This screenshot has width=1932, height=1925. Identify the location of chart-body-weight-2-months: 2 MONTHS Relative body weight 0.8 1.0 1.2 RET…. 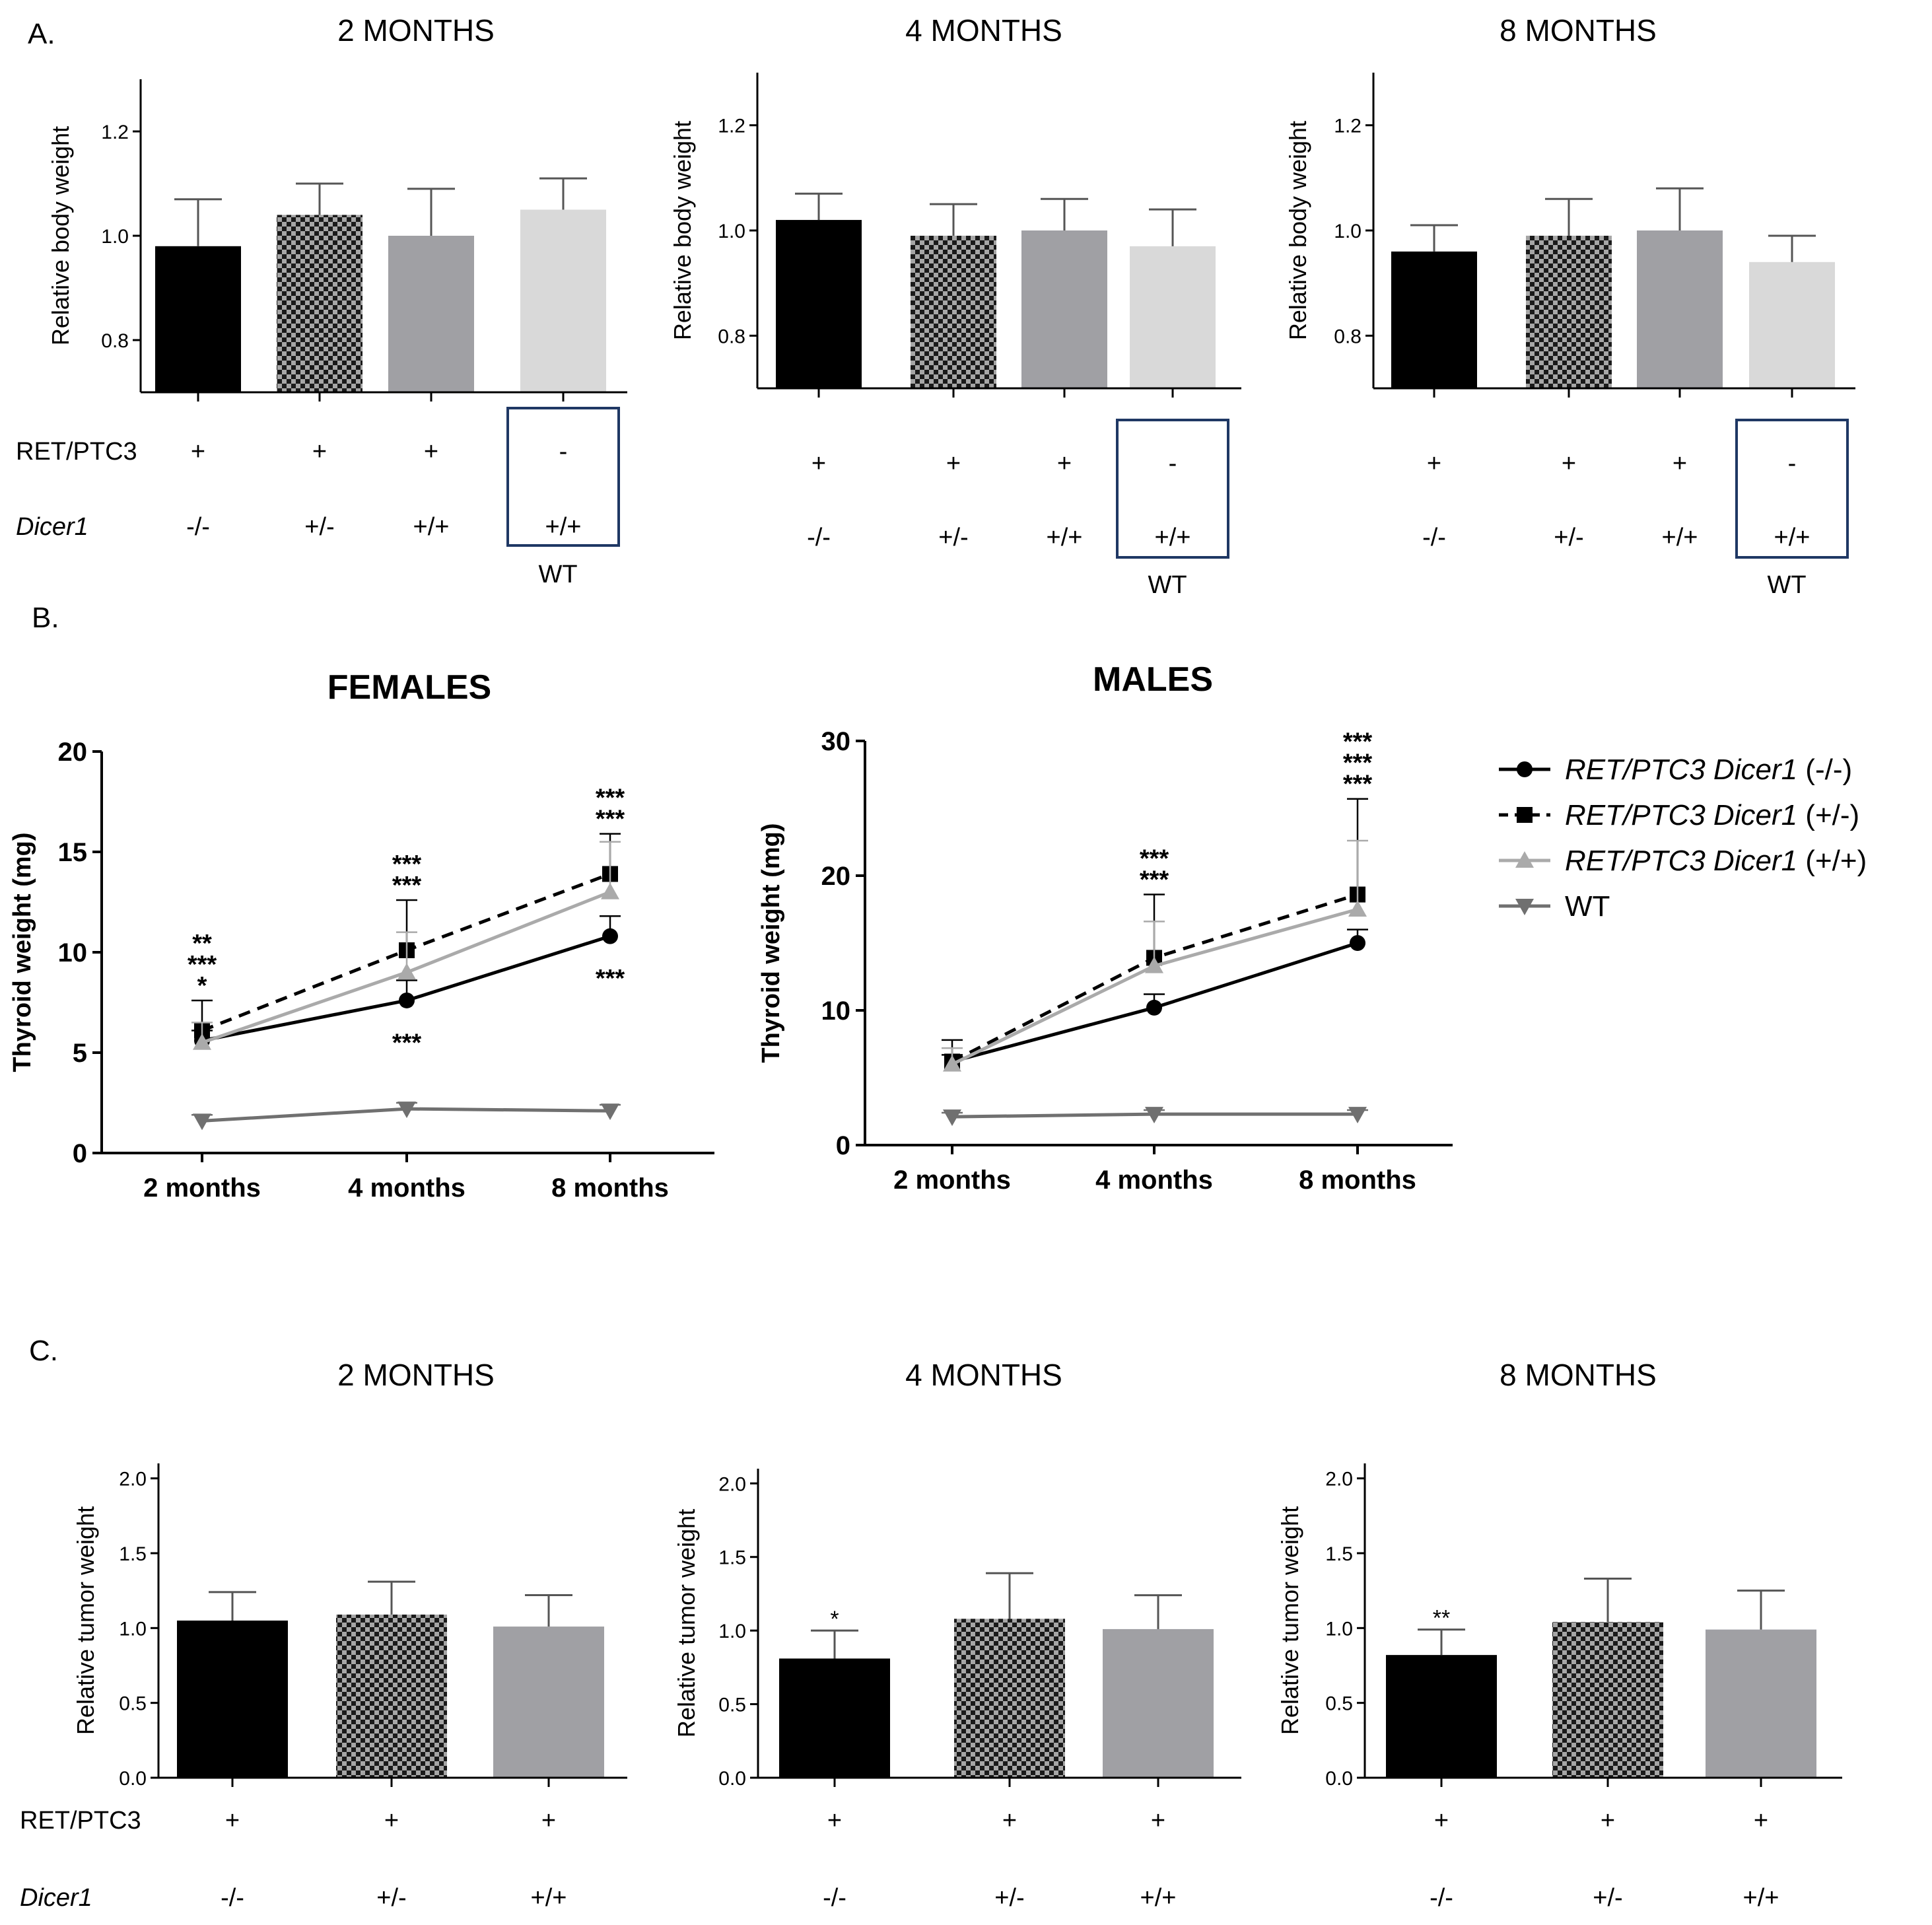
(322, 300).